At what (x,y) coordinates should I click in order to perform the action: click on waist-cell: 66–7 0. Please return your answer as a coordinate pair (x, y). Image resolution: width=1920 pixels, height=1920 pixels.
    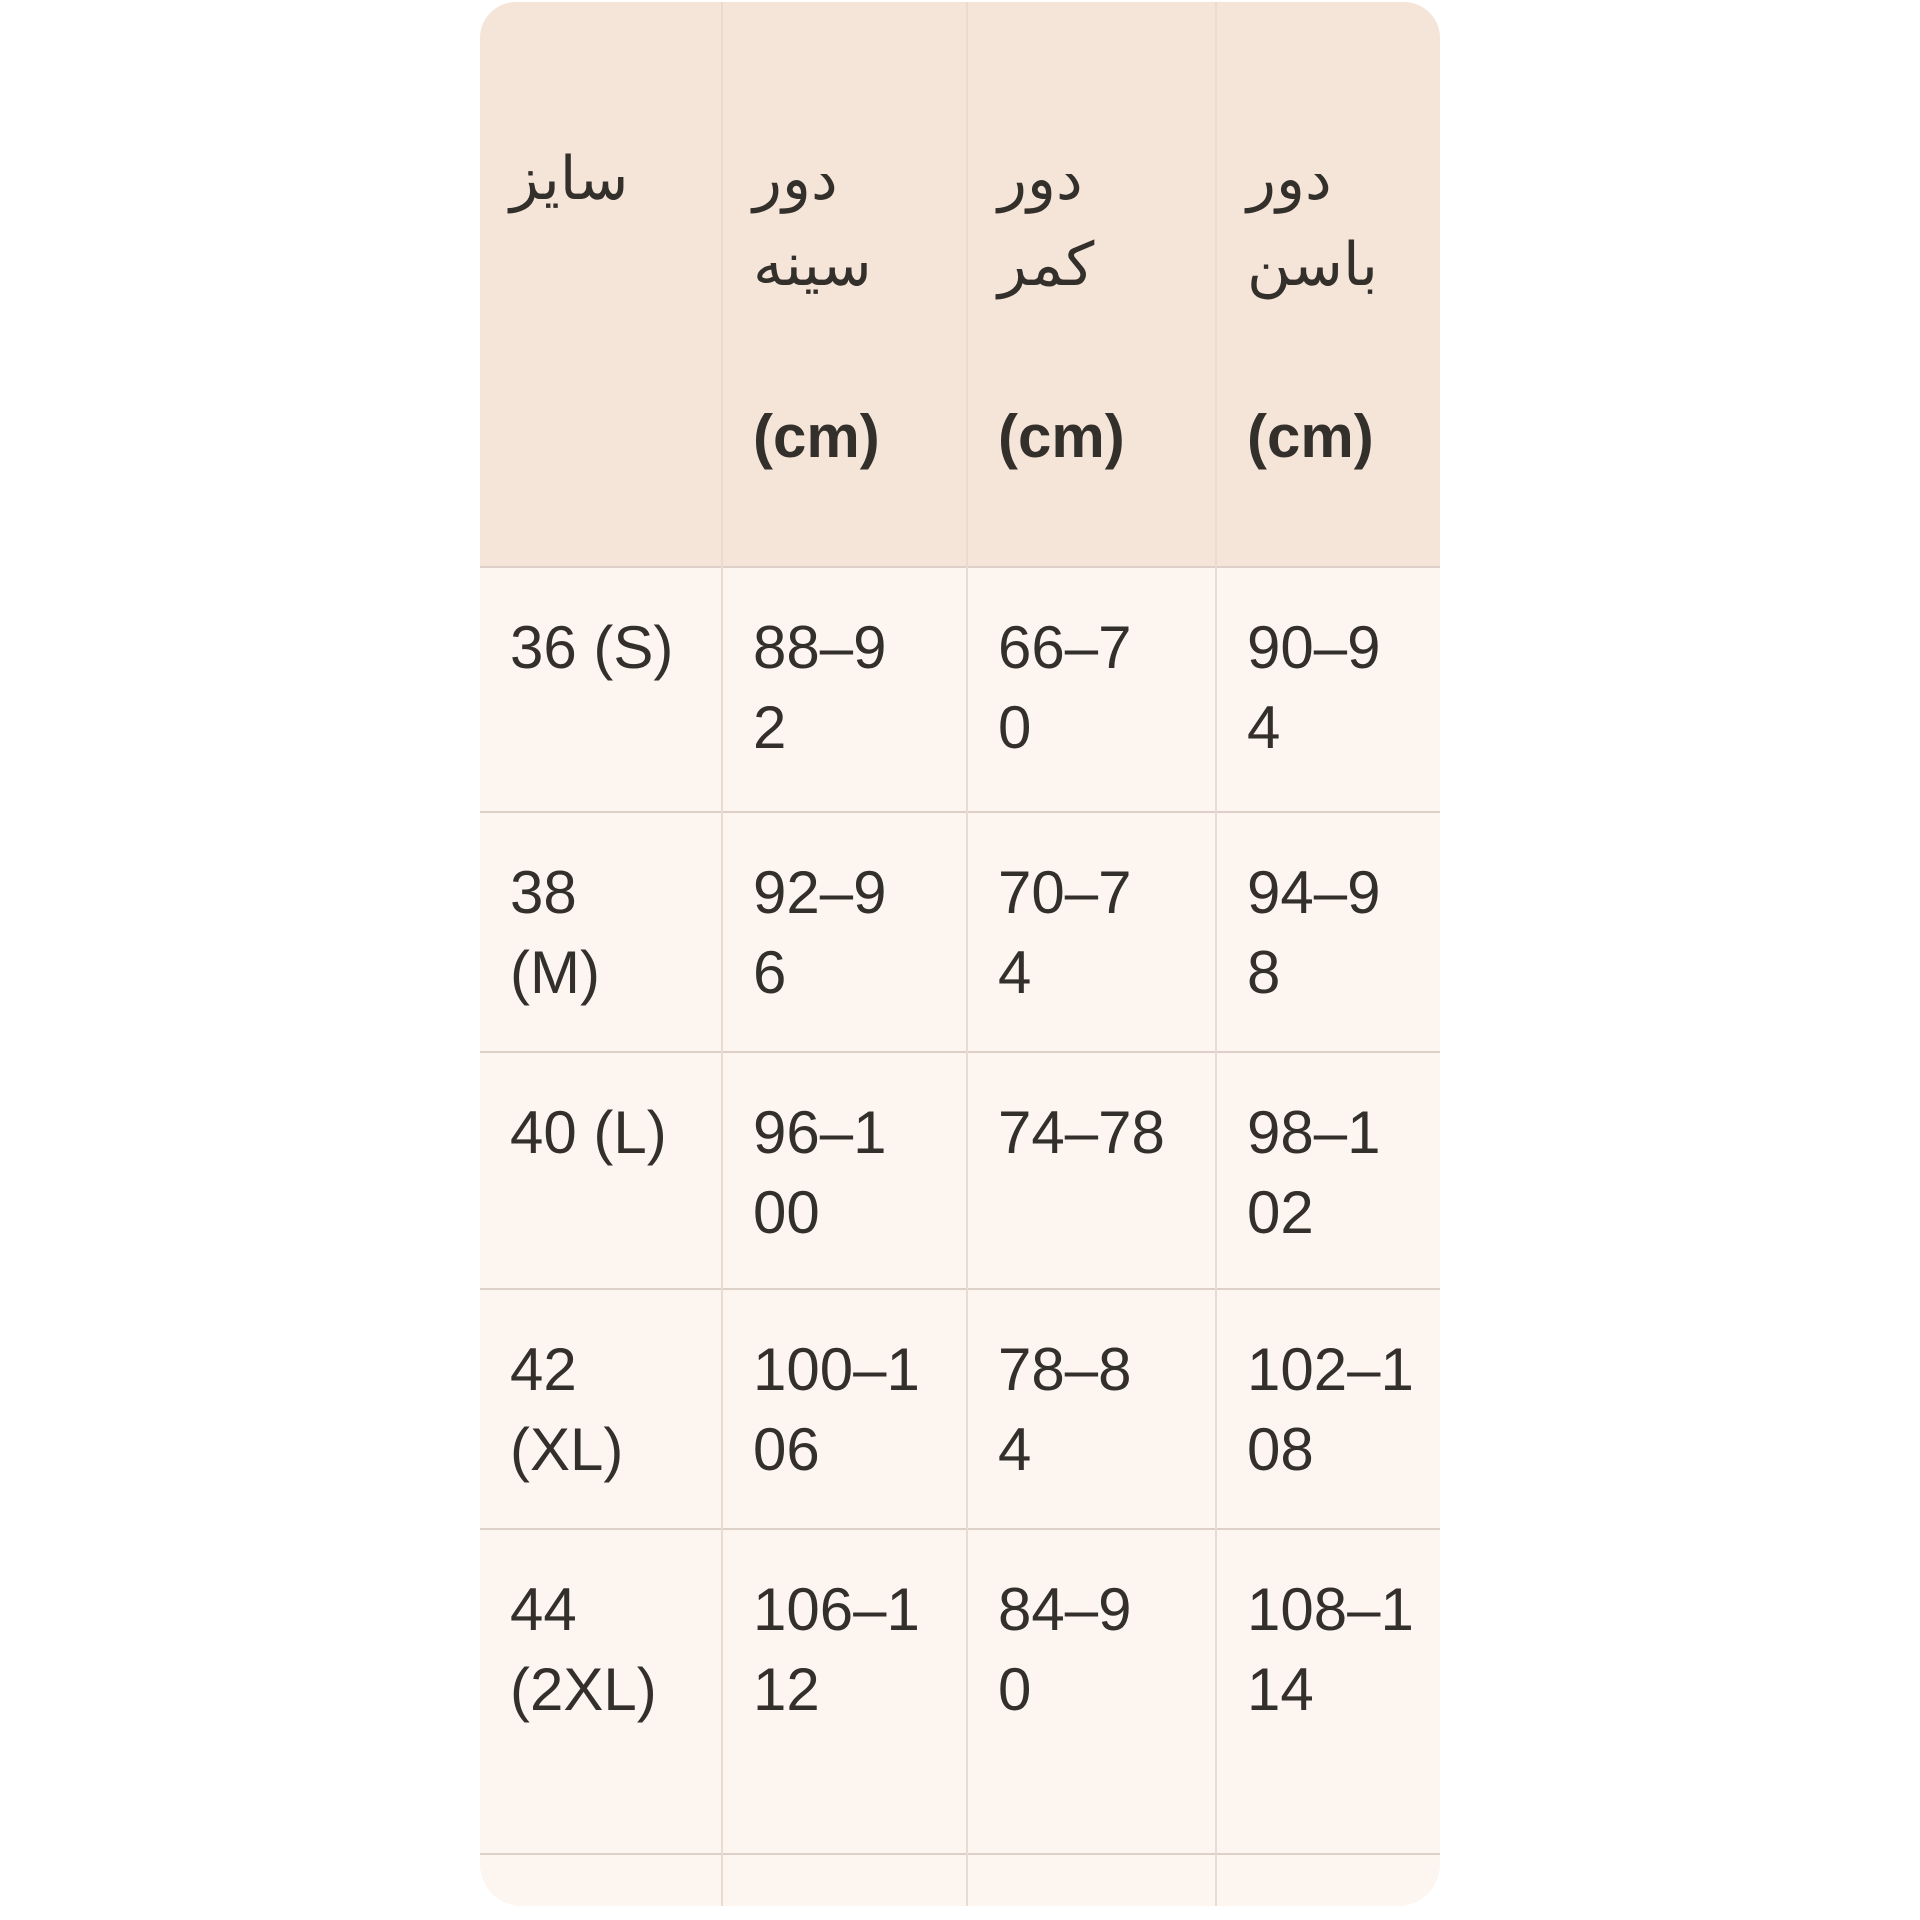
    Looking at the image, I should click on (1091, 689).